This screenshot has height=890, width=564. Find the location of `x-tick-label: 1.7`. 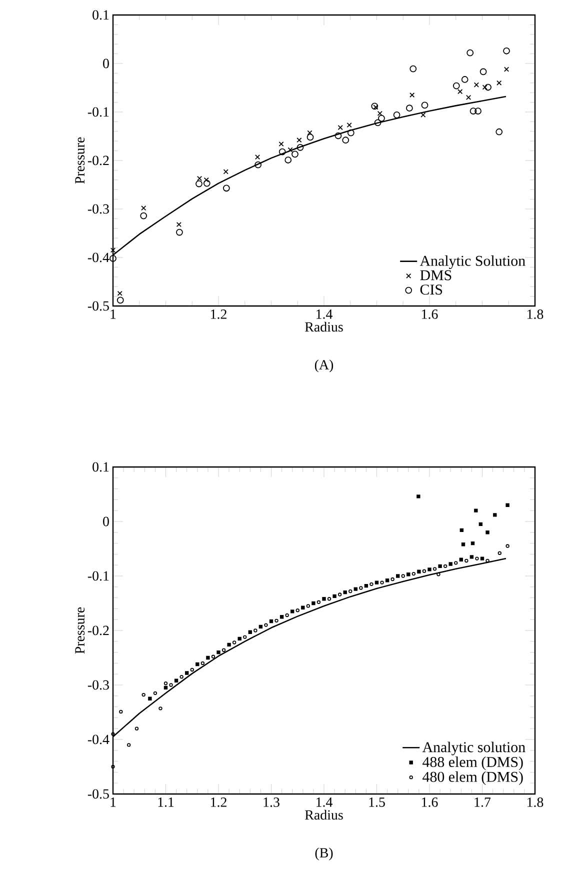

x-tick-label: 1.7 is located at coordinates (482, 802).